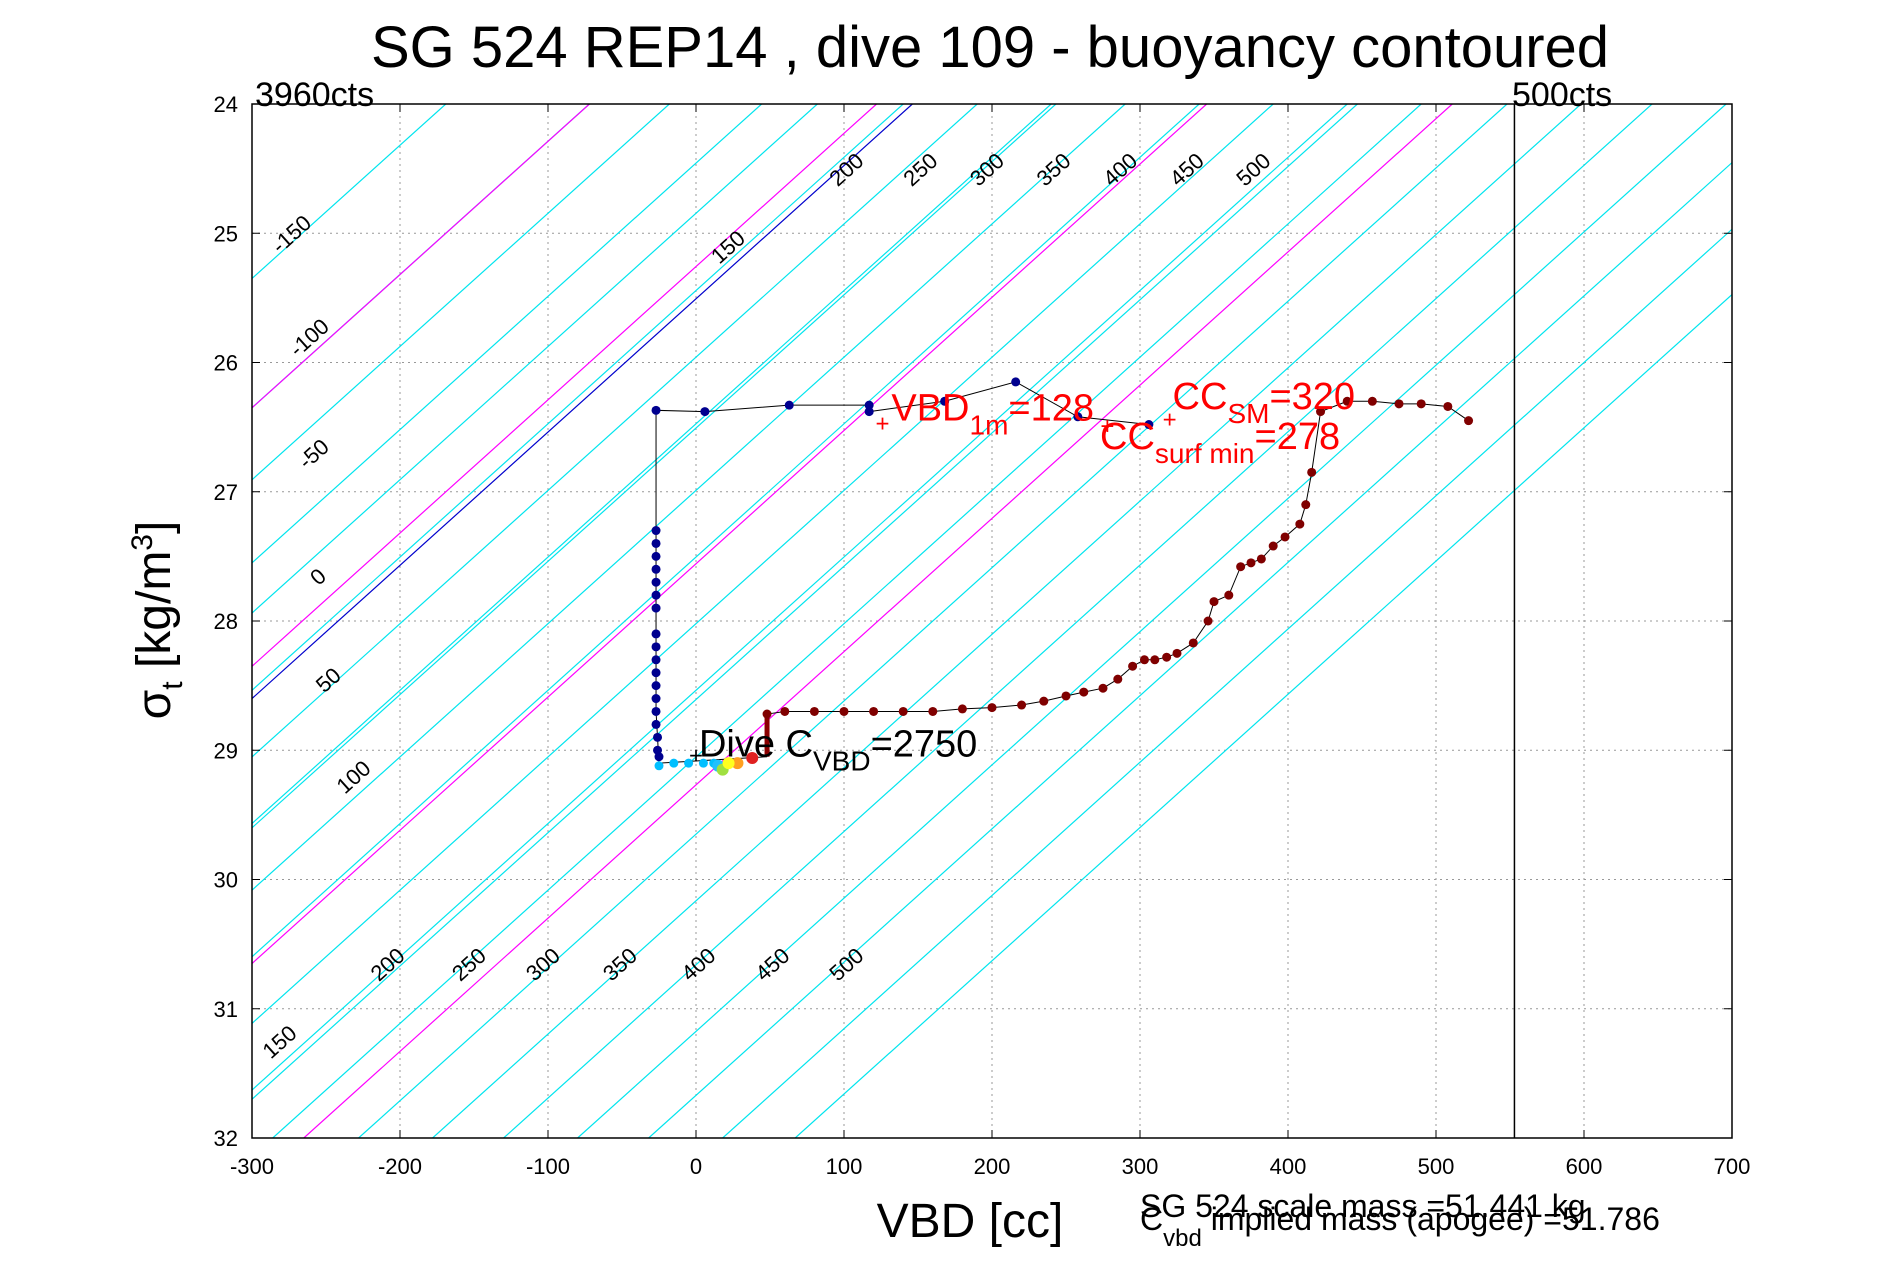 The image size is (1891, 1262). I want to click on y-label-sub: t, so click(172, 685).